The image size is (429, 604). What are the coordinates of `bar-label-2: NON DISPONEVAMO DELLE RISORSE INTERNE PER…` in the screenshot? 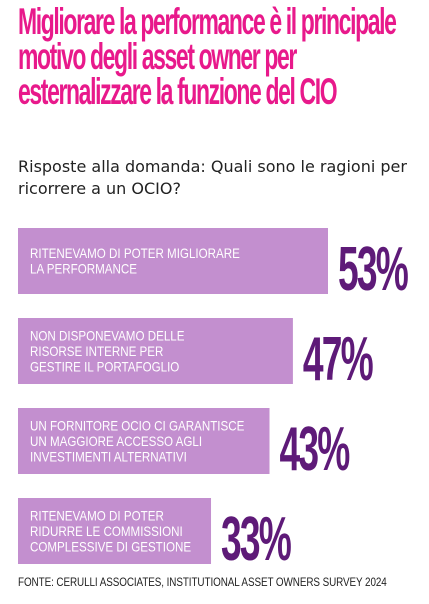 It's located at (107, 352).